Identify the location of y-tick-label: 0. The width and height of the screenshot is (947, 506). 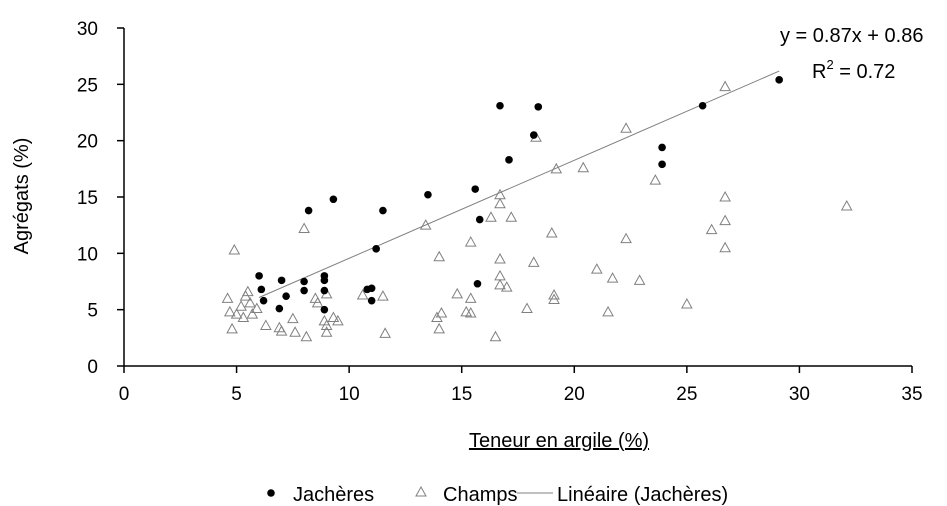
(92, 367).